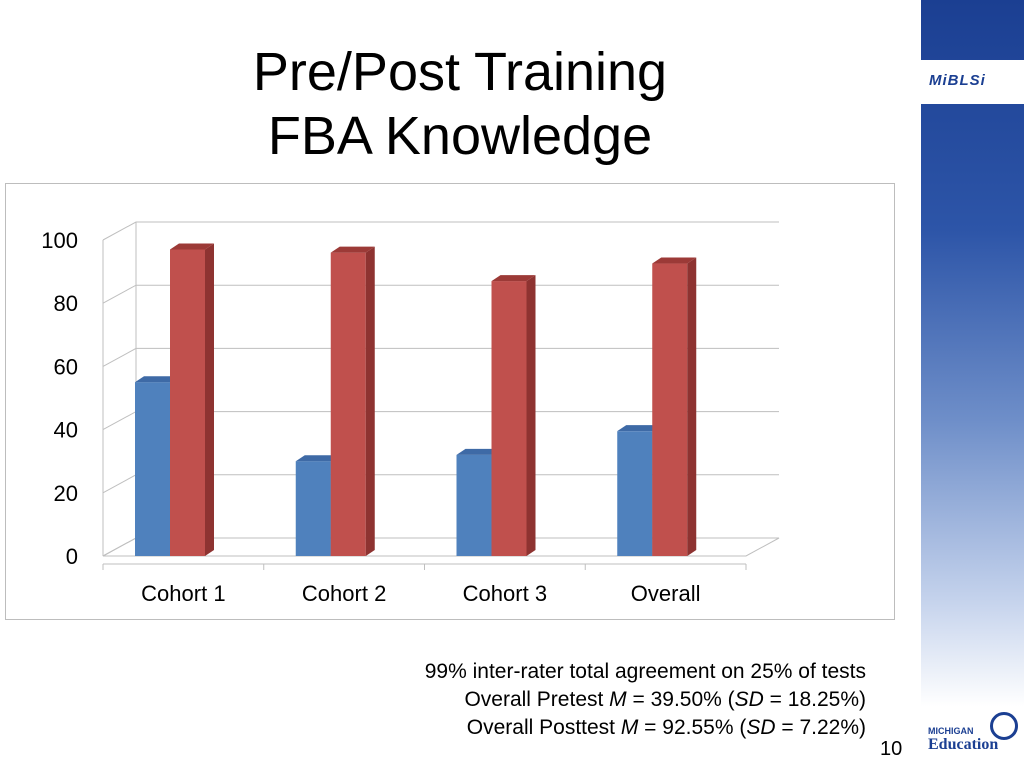 Image resolution: width=1024 pixels, height=768 pixels. What do you see at coordinates (891, 749) in the screenshot?
I see `page-number: 10` at bounding box center [891, 749].